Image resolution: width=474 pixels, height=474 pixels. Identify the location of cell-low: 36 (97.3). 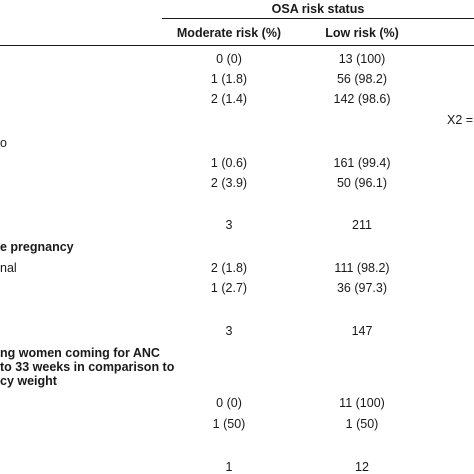
(362, 288).